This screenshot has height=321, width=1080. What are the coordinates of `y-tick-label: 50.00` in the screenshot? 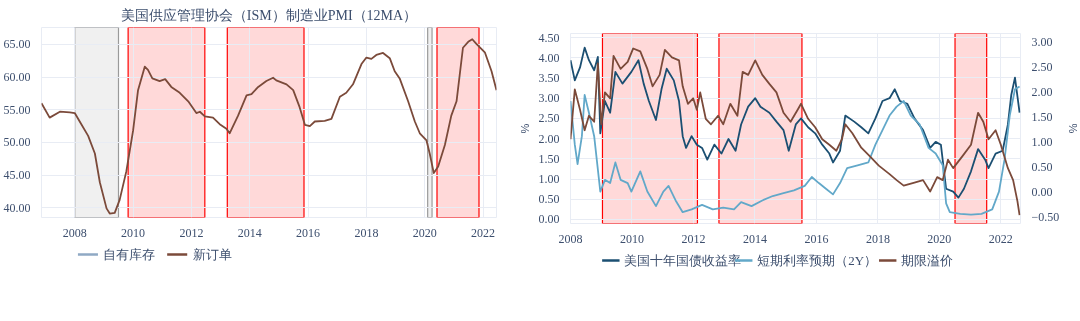 It's located at (17, 142).